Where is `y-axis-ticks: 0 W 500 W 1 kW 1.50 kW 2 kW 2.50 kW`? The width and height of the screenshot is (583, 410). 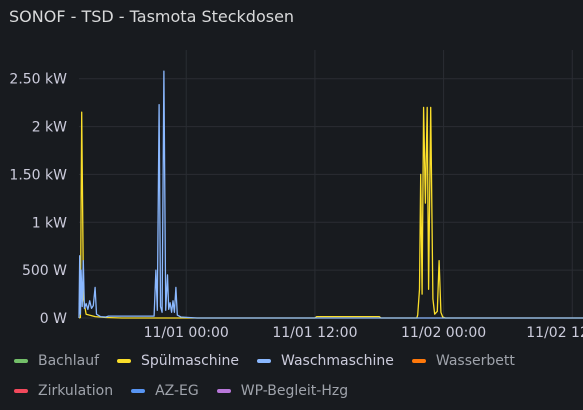 y-axis-ticks: 0 W 500 W 1 kW 1.50 kW 2 kW 2.50 kW is located at coordinates (38, 199).